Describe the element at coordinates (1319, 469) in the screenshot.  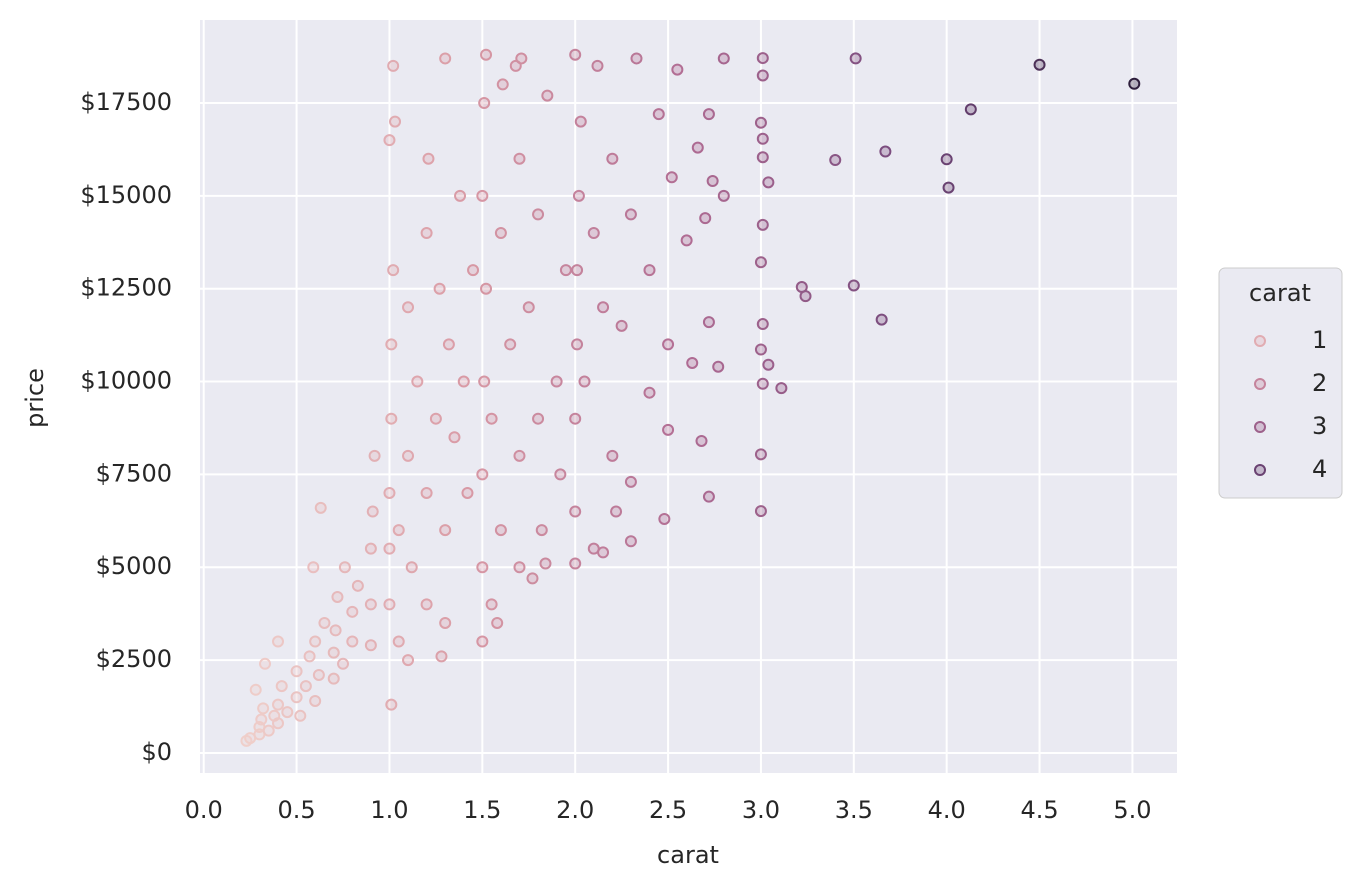
I see `legend-label: 4` at that location.